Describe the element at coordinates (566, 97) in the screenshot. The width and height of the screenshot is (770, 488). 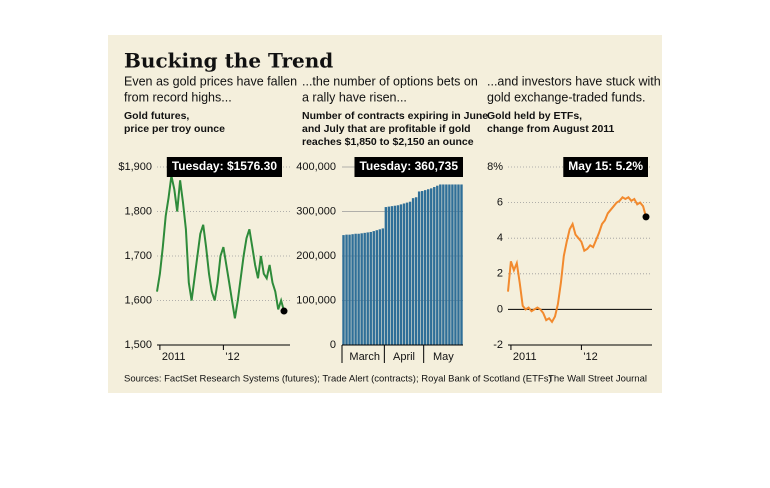
I see `subtitle: gold exchange-traded funds.` at that location.